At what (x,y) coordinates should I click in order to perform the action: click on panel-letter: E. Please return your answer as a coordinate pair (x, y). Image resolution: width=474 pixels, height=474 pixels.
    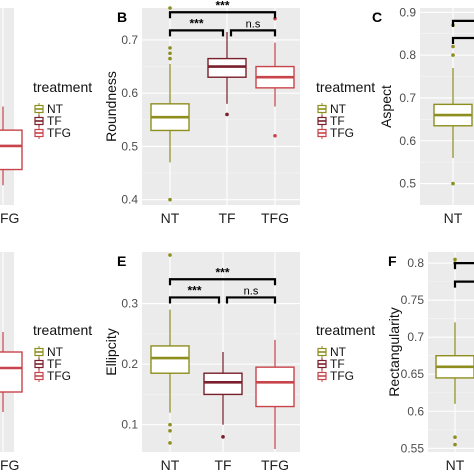
    Looking at the image, I should click on (121, 261).